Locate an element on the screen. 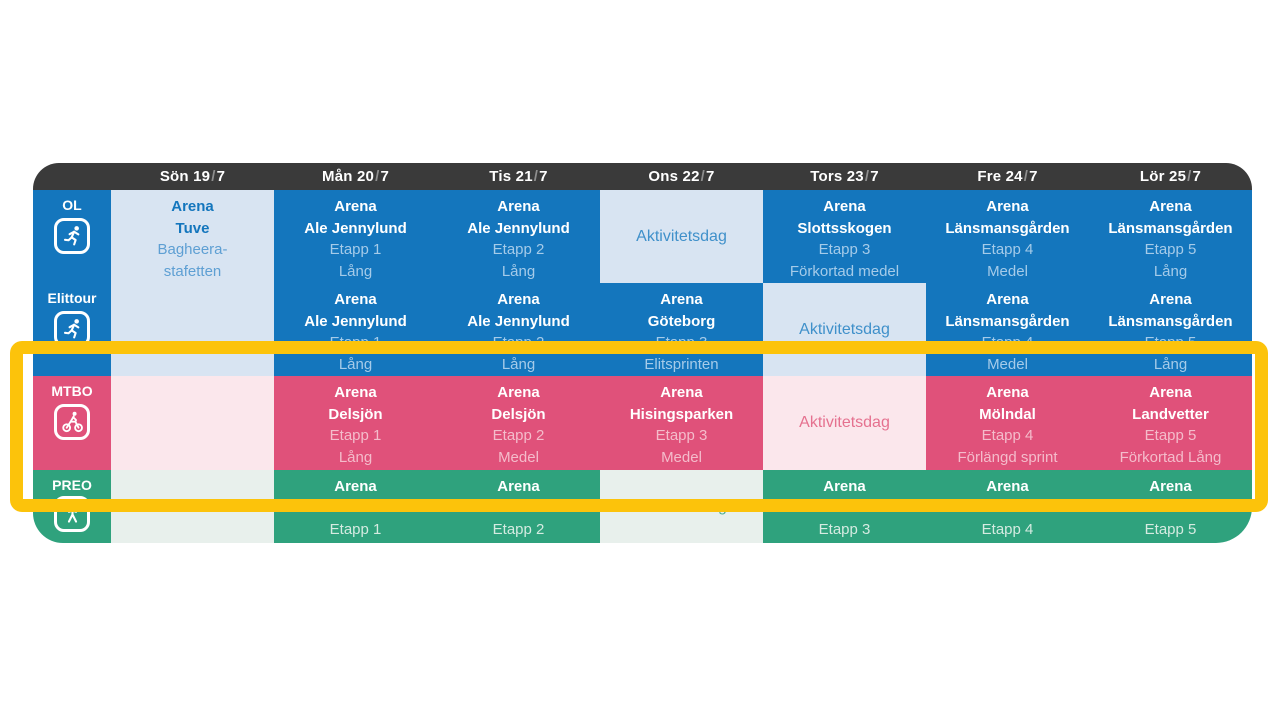 This screenshot has height=720, width=1280. cell-preo-tis: Arena Etapp 2 is located at coordinates (518, 506).